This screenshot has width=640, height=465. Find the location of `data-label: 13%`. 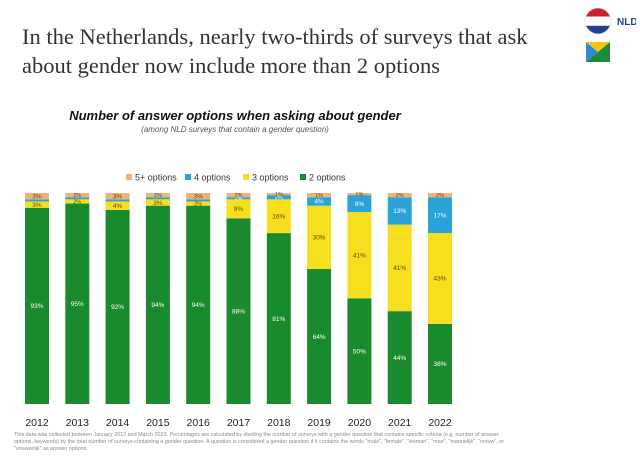

data-label: 13% is located at coordinates (399, 211).